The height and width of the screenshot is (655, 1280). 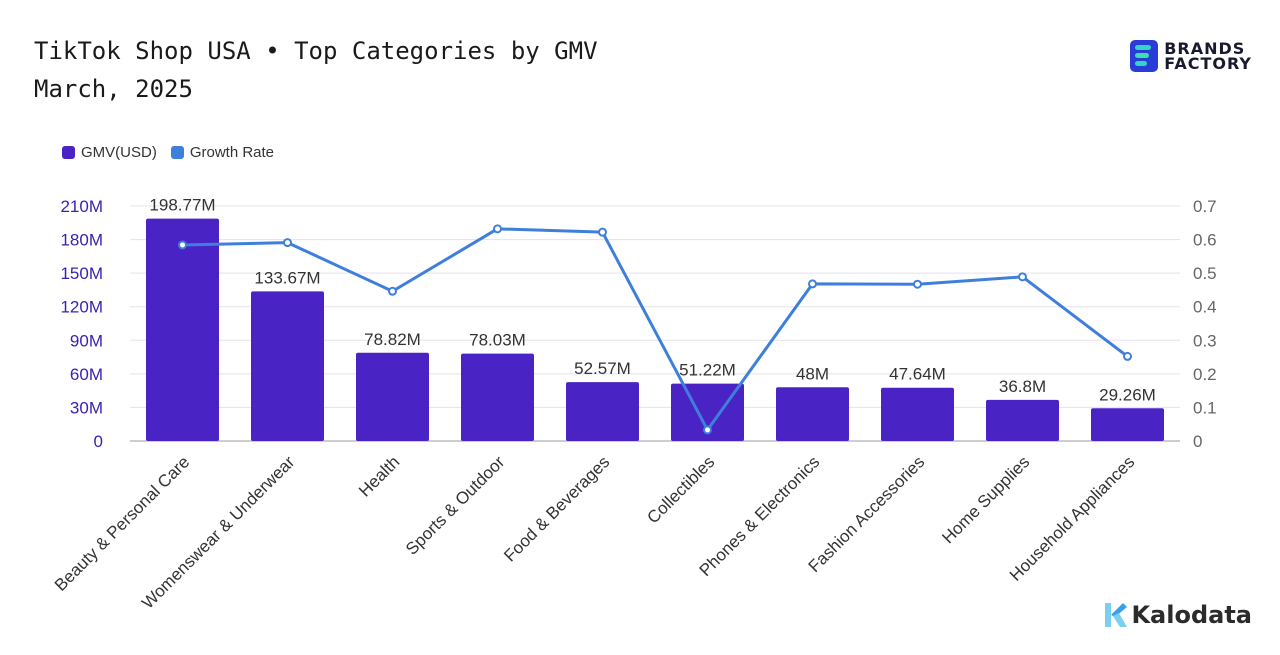 I want to click on bar-value-label: 51.22M, so click(x=707, y=370).